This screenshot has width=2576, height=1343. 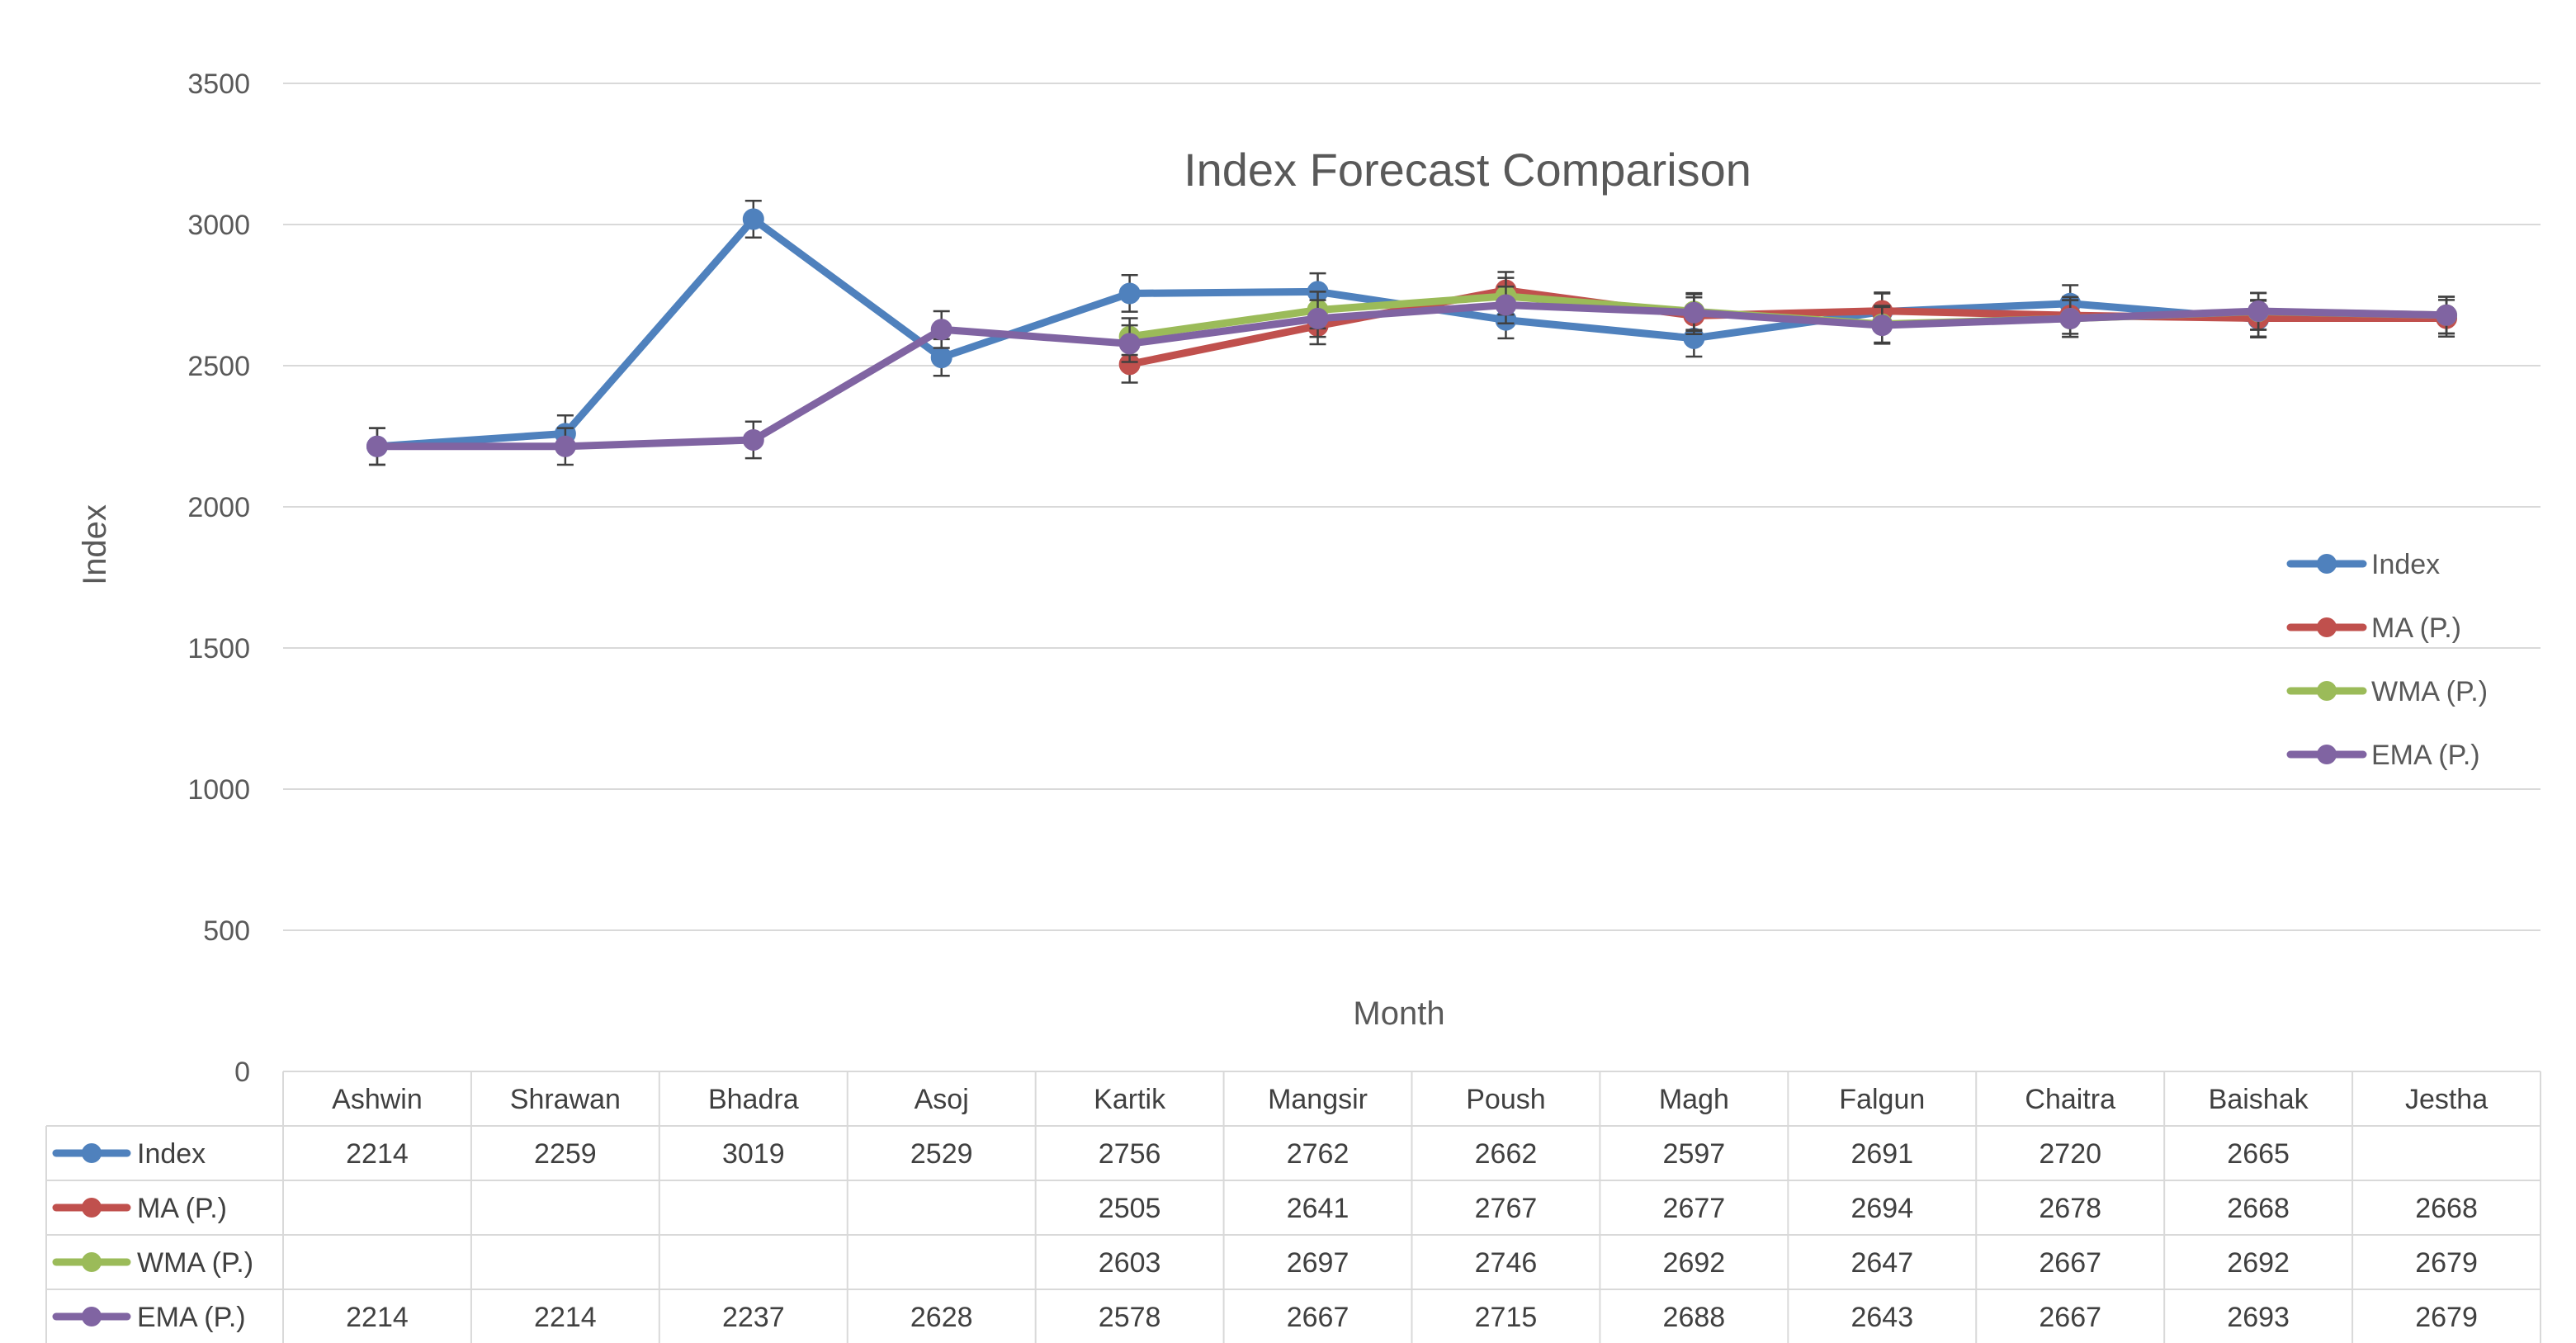 I want to click on legend-label: EMA (P.), so click(x=2425, y=755).